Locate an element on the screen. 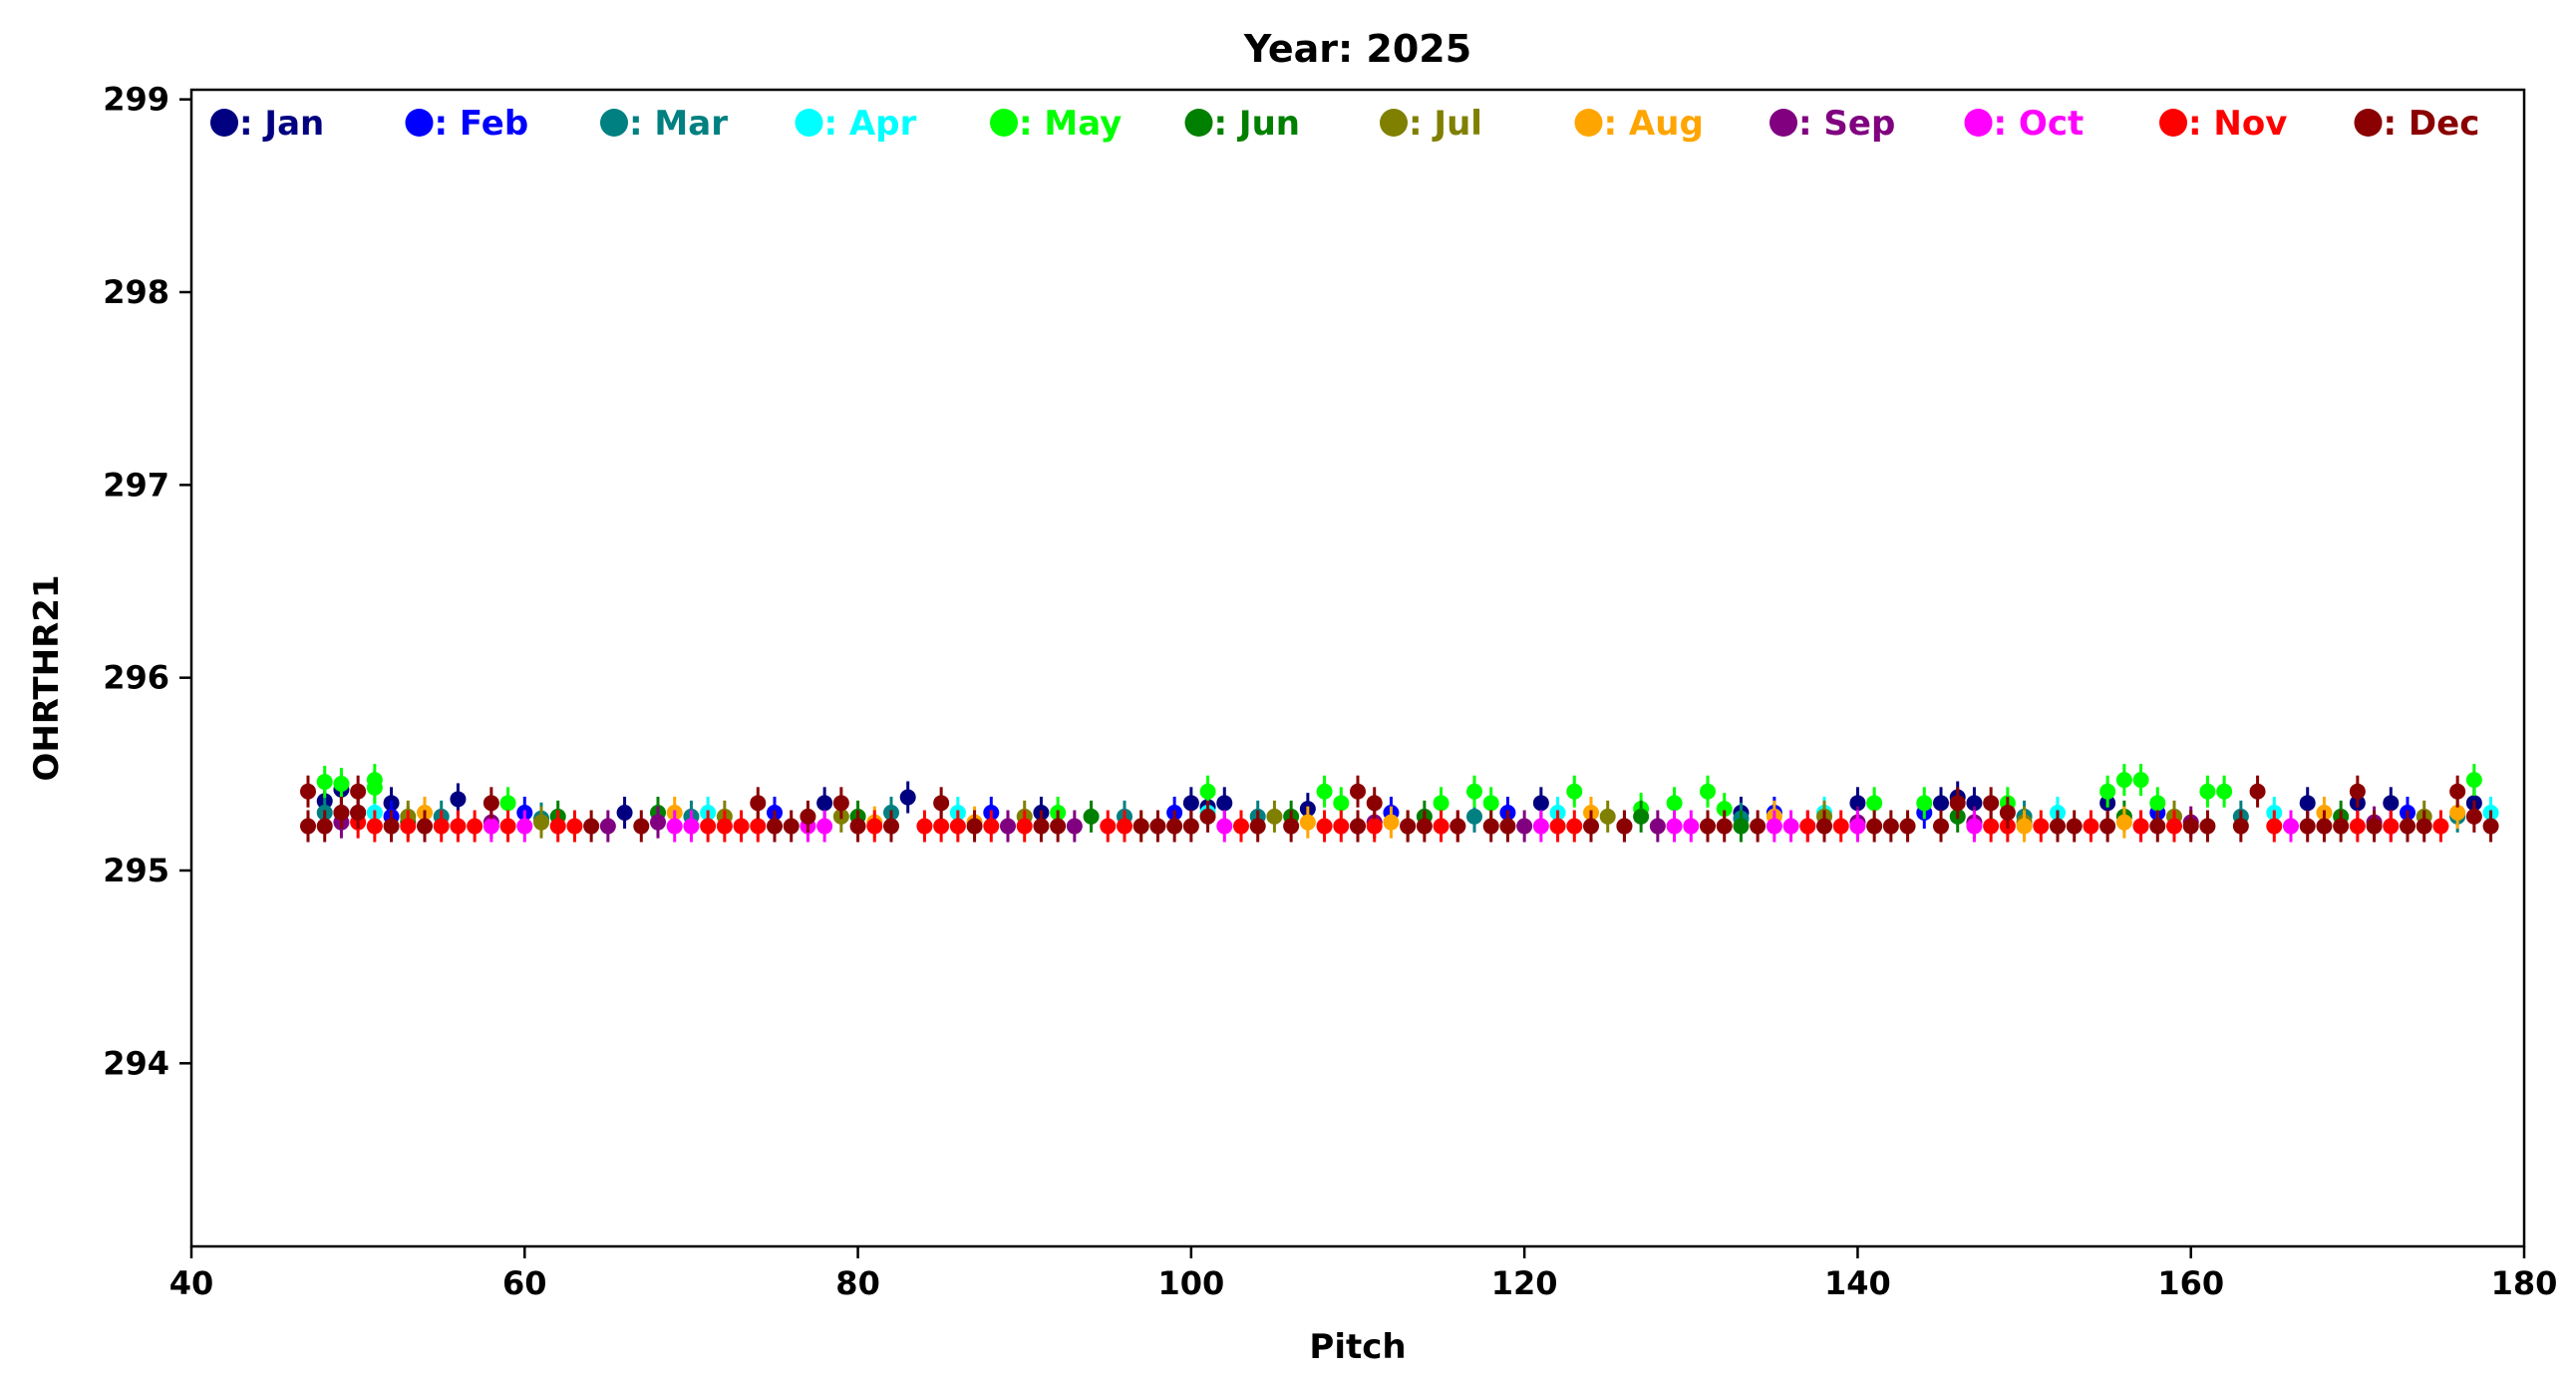  legend-item-2: : Feb is located at coordinates (466, 124).